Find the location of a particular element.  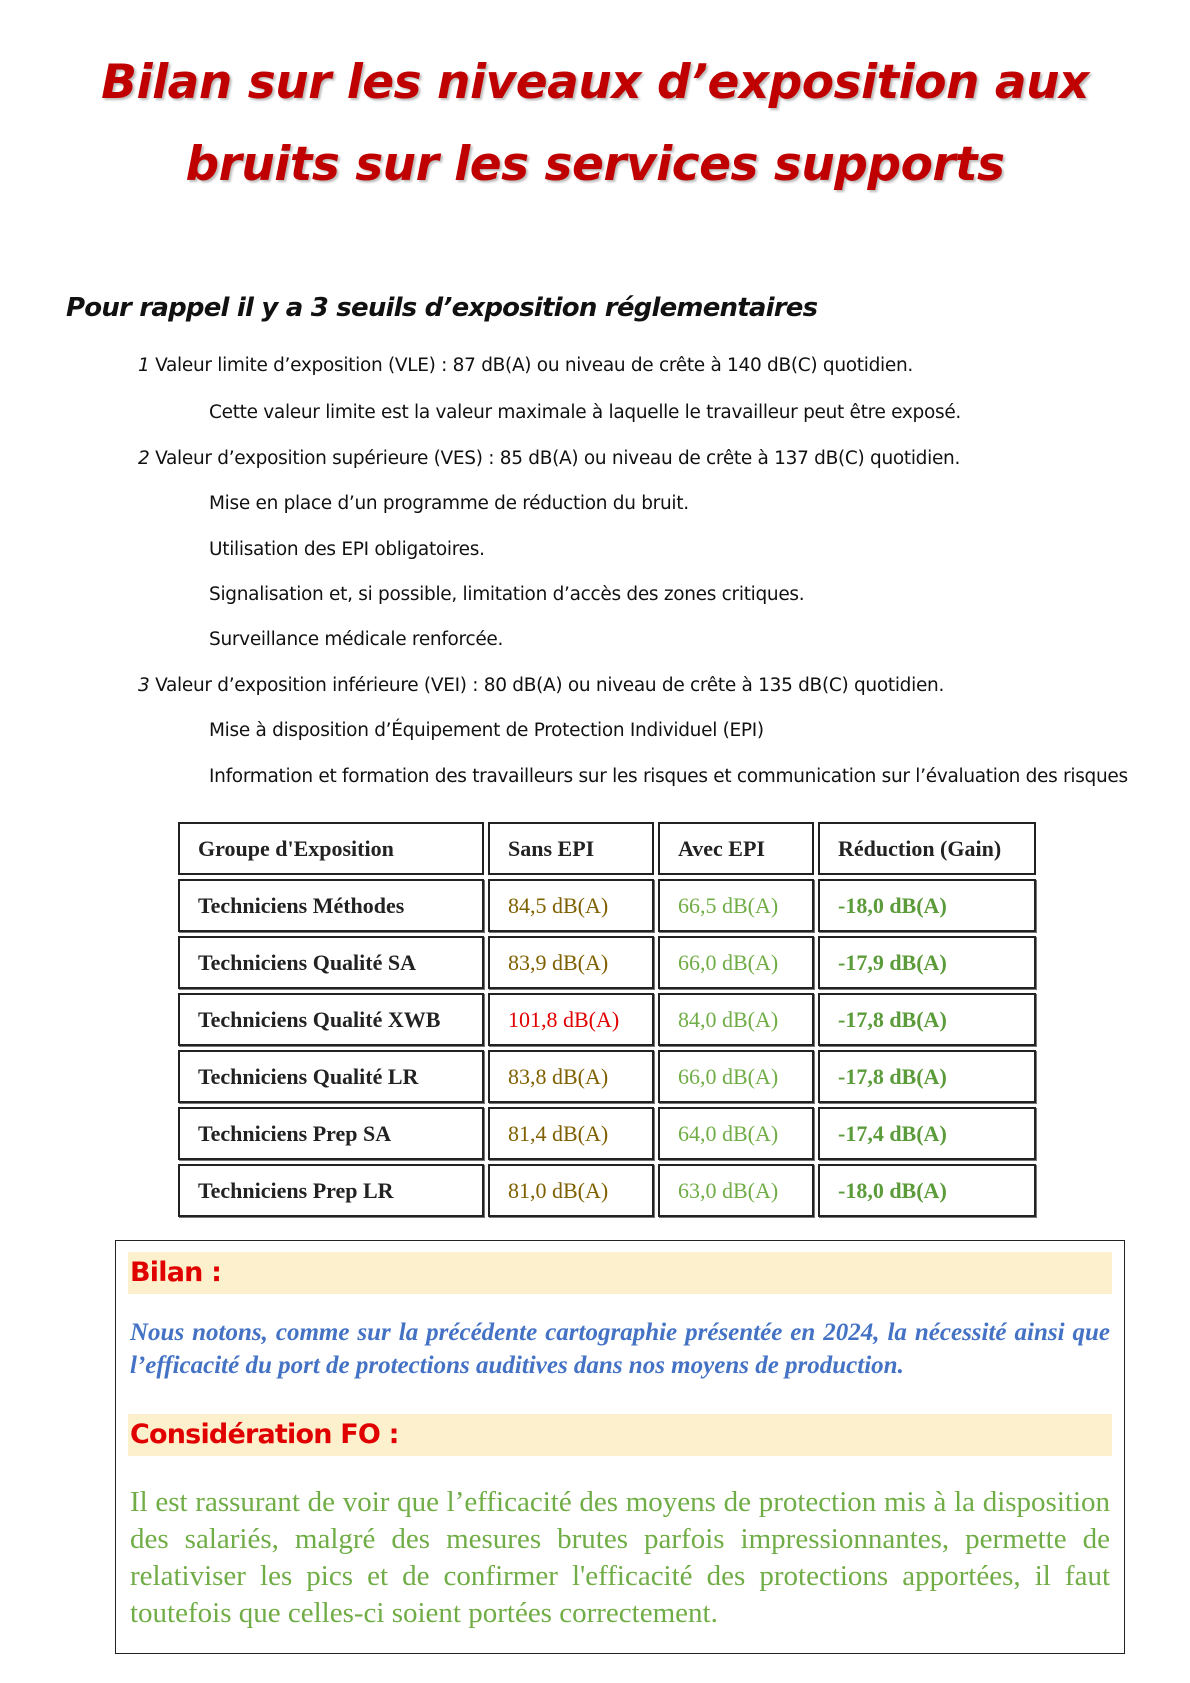

column-header: Groupe d'Exposition is located at coordinates (331, 848).